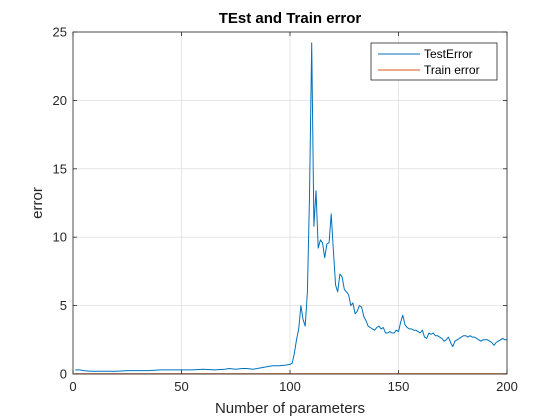  What do you see at coordinates (63, 374) in the screenshot?
I see `y-tick-label: 0` at bounding box center [63, 374].